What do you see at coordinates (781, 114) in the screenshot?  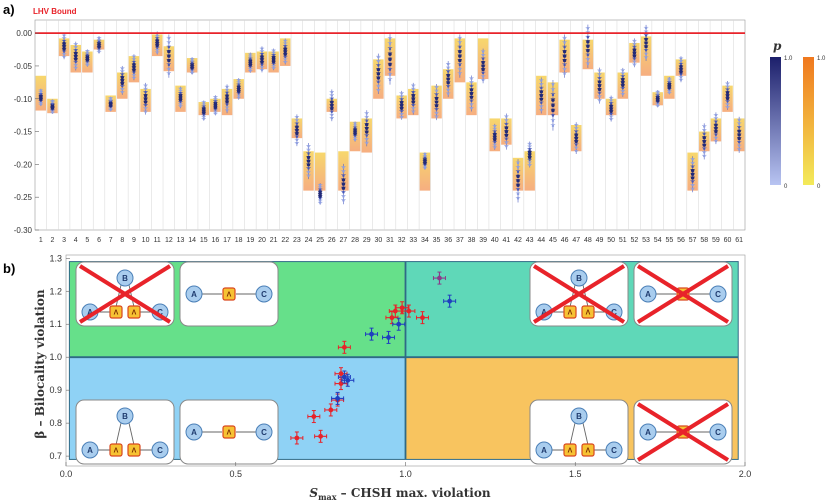 I see `colorbar-blue: p 1.0 0` at bounding box center [781, 114].